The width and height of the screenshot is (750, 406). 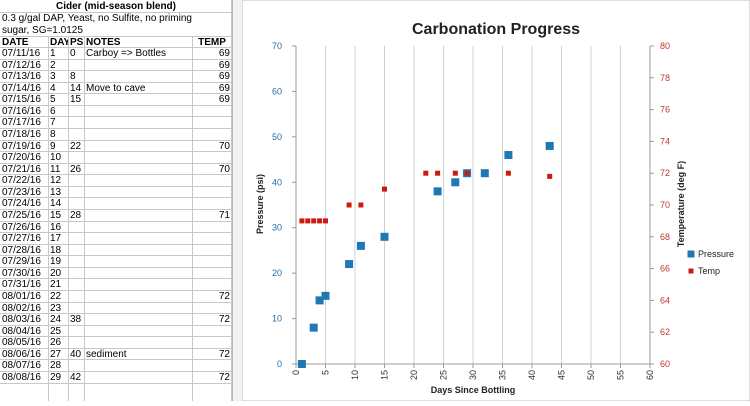 What do you see at coordinates (21, 250) in the screenshot?
I see `date-cell: 07/28/16` at bounding box center [21, 250].